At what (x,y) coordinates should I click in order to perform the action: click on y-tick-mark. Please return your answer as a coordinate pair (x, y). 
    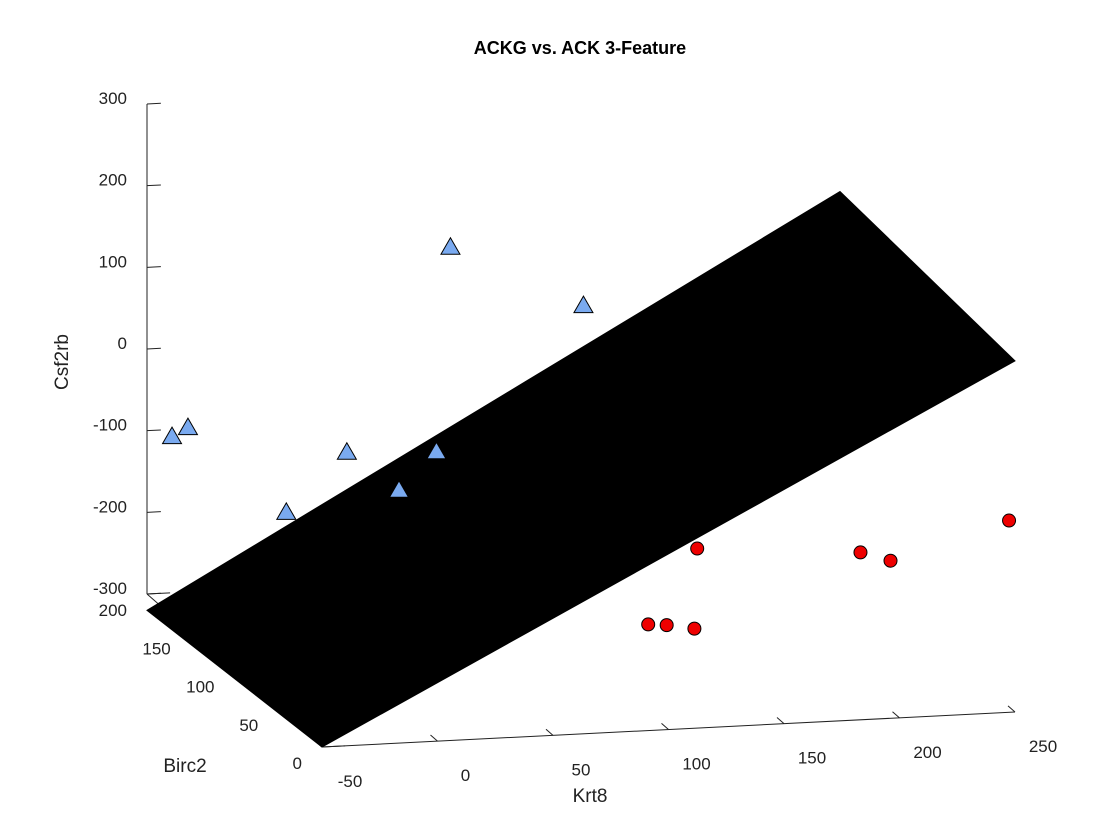
    Looking at the image, I should click on (333, 746).